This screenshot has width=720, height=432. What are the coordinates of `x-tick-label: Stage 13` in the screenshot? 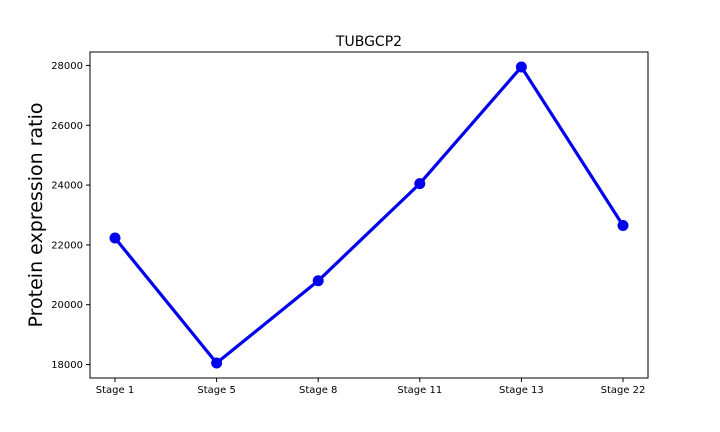 It's located at (521, 390).